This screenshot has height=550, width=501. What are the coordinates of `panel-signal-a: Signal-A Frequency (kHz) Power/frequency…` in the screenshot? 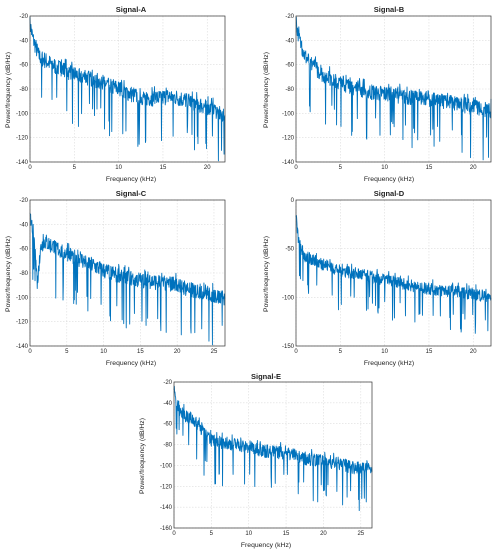 It's located at (115, 94).